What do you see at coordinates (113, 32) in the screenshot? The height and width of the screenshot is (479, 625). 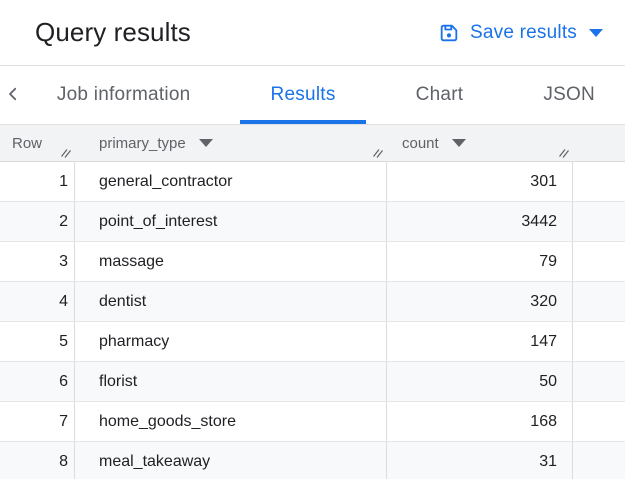 I see `page-title: Query results` at bounding box center [113, 32].